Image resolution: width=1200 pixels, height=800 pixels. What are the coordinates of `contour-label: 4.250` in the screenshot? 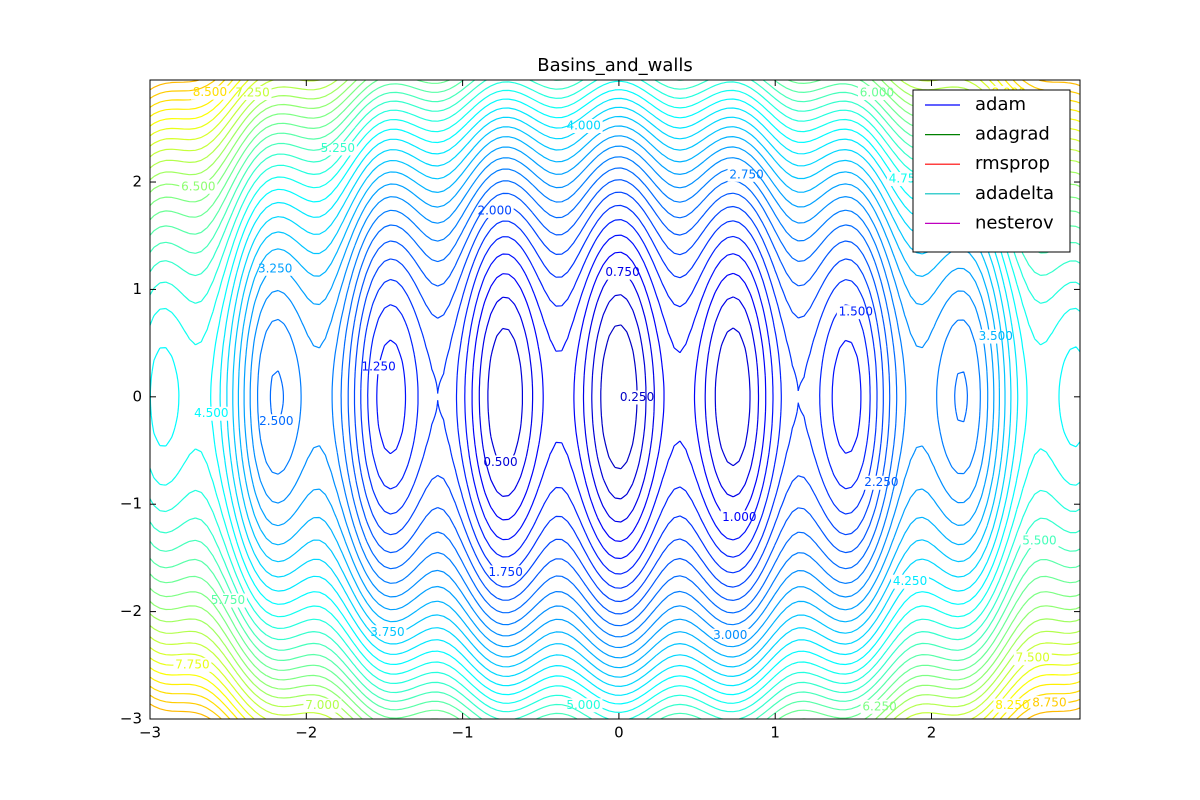 It's located at (910, 581).